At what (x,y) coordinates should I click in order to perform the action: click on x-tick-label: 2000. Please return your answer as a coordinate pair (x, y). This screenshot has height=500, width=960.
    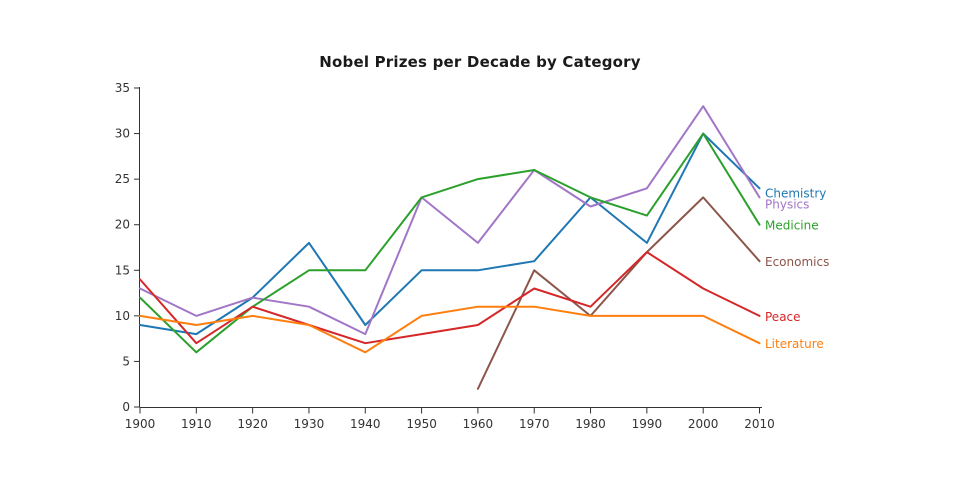
    Looking at the image, I should click on (703, 424).